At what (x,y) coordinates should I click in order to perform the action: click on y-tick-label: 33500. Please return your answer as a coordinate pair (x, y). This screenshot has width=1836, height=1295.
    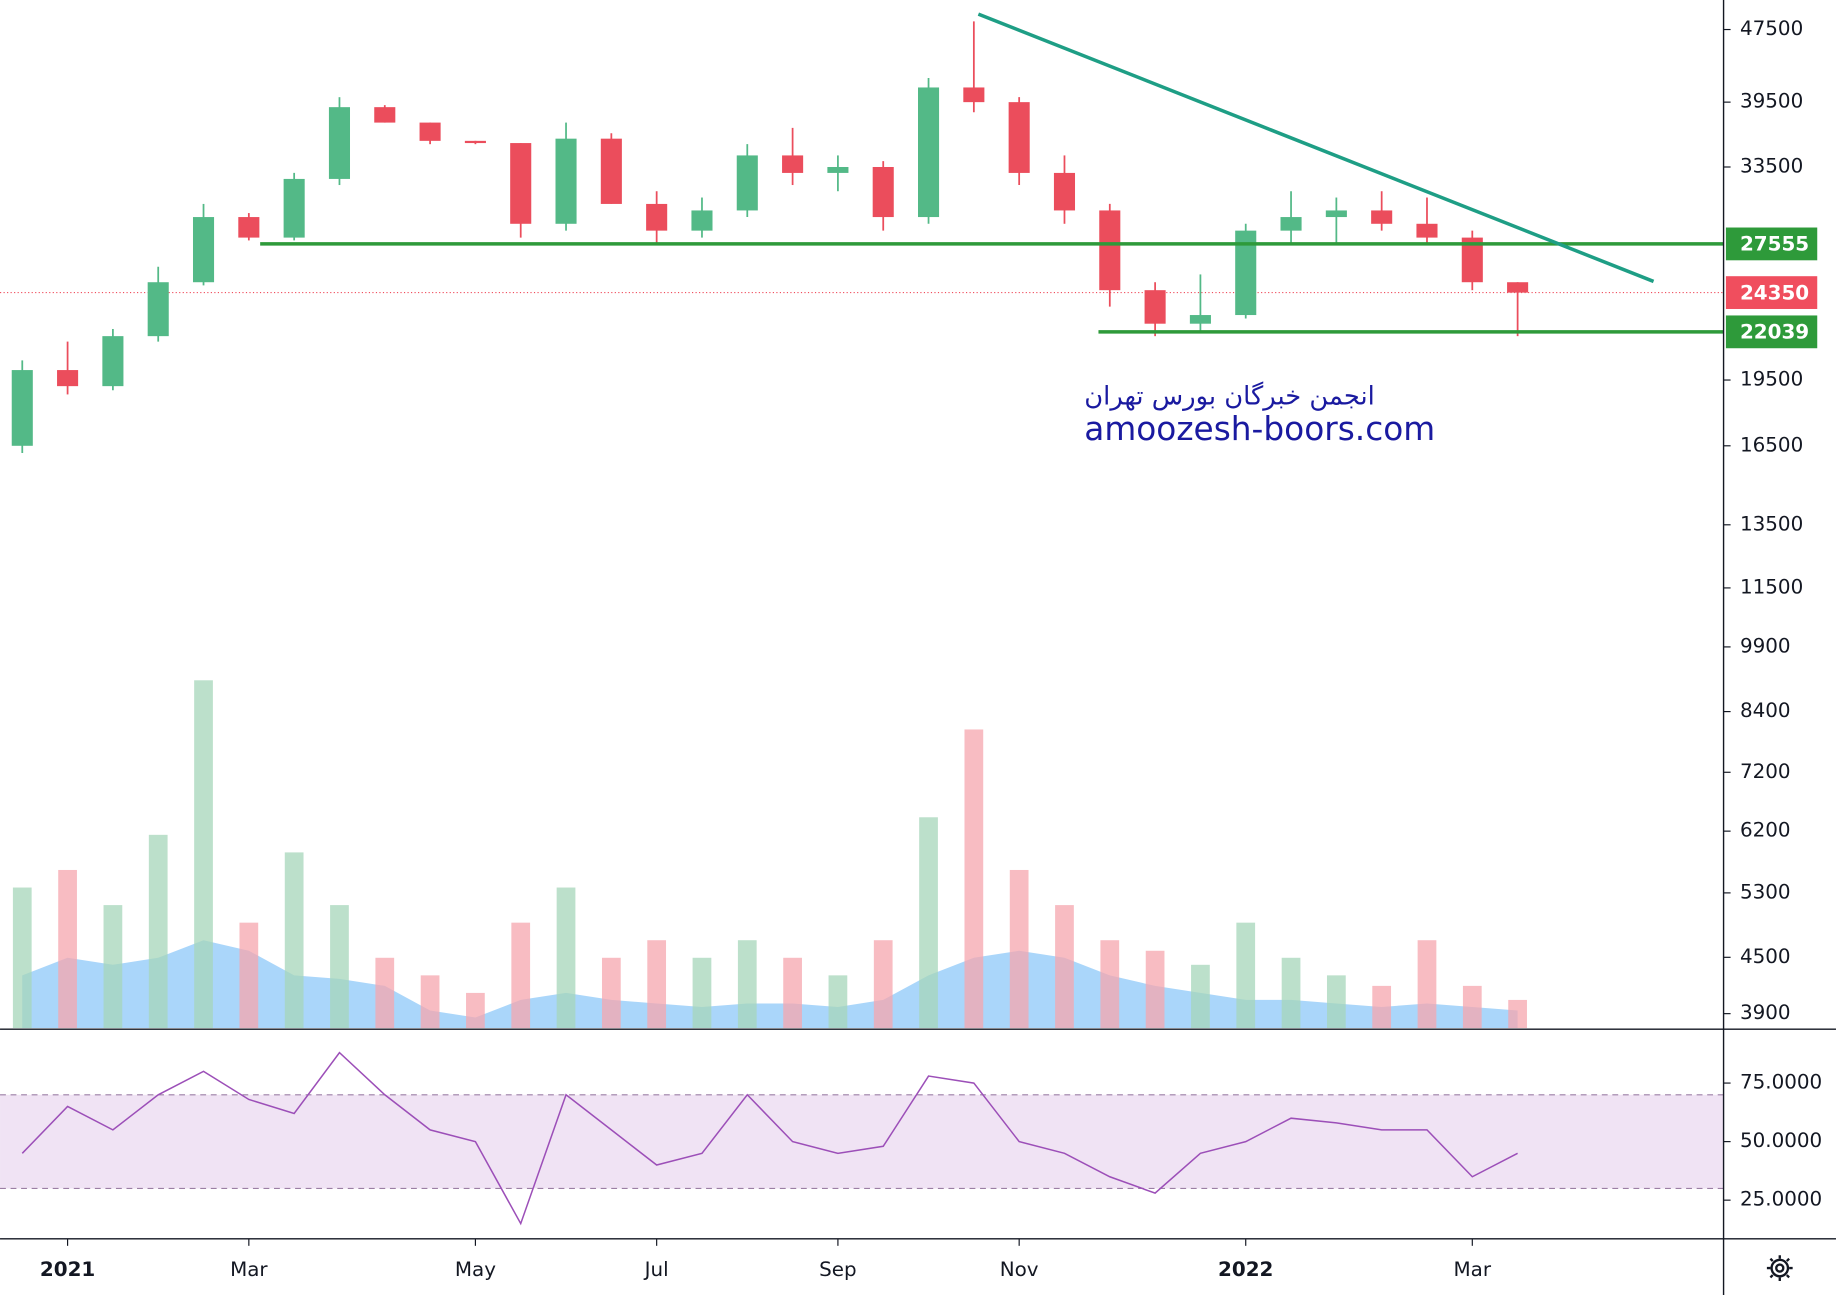
    Looking at the image, I should click on (1771, 165).